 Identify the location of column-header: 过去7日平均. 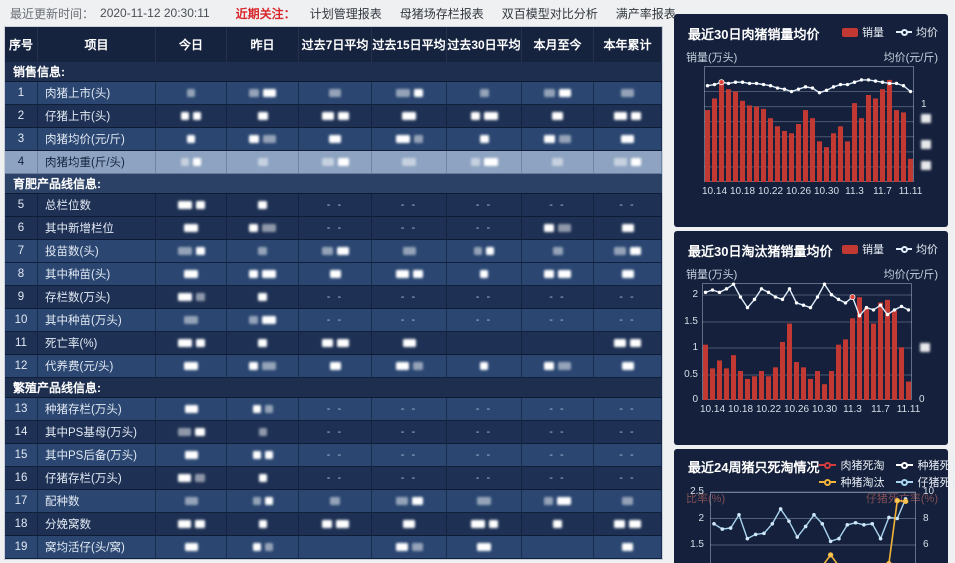
(335, 44).